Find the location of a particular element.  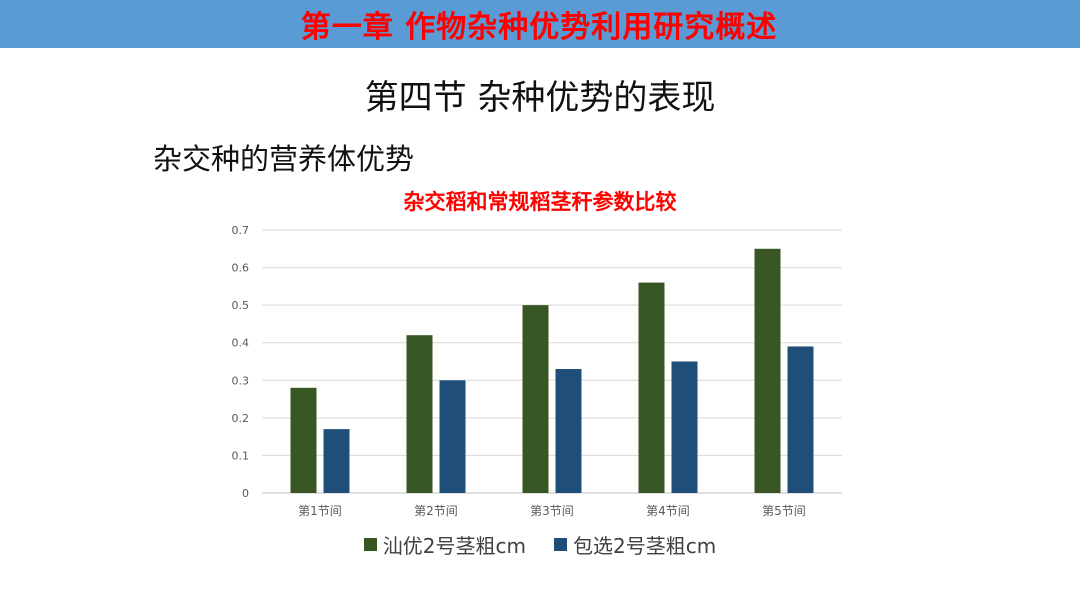

legend-item-series1: 汕优2号茎粗cm is located at coordinates (444, 544).